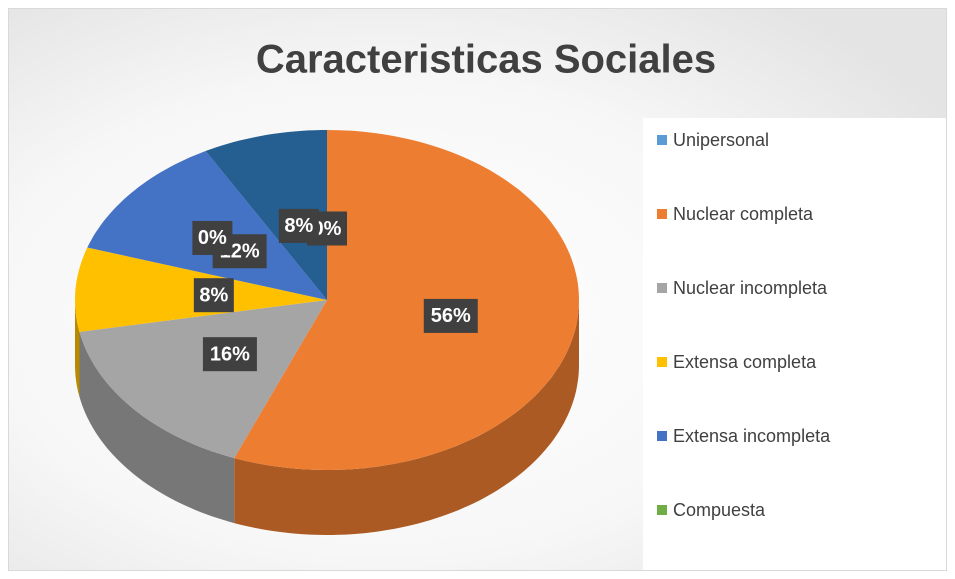  I want to click on legend-label: Nuclear completa, so click(743, 214).